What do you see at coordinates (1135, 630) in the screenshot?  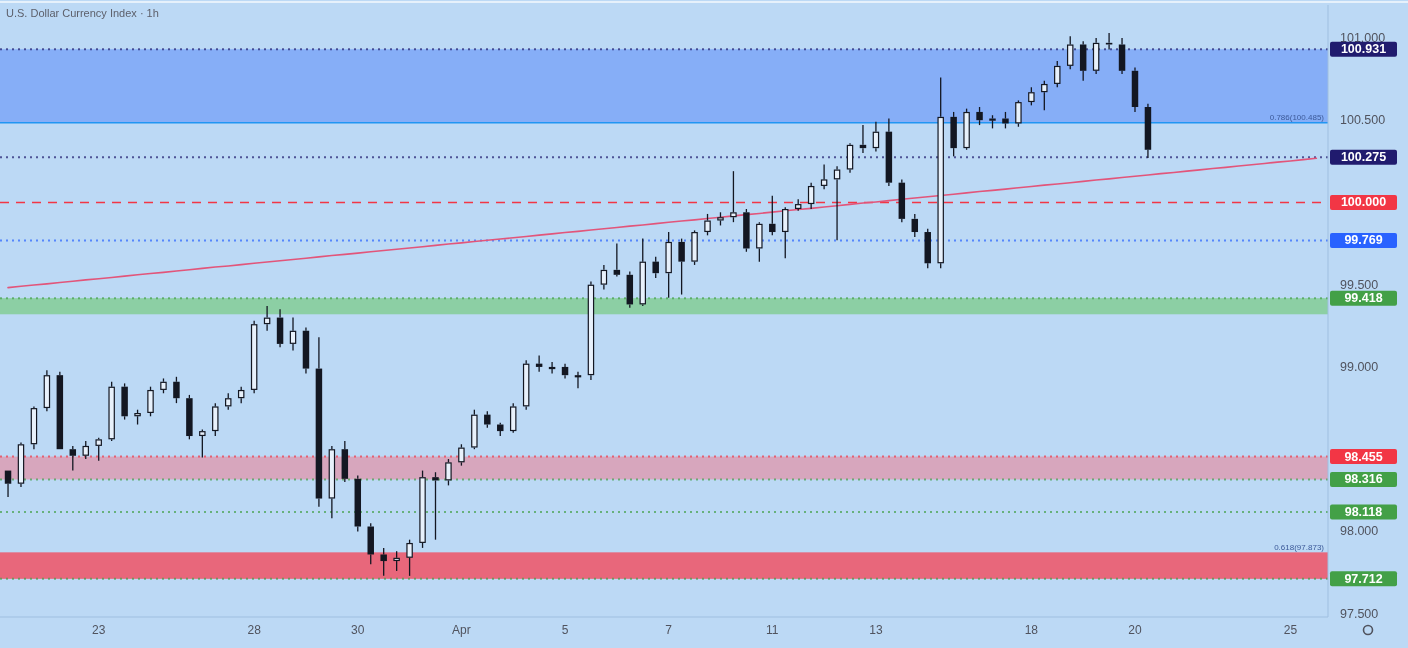 I see `x-tick-label: 20` at bounding box center [1135, 630].